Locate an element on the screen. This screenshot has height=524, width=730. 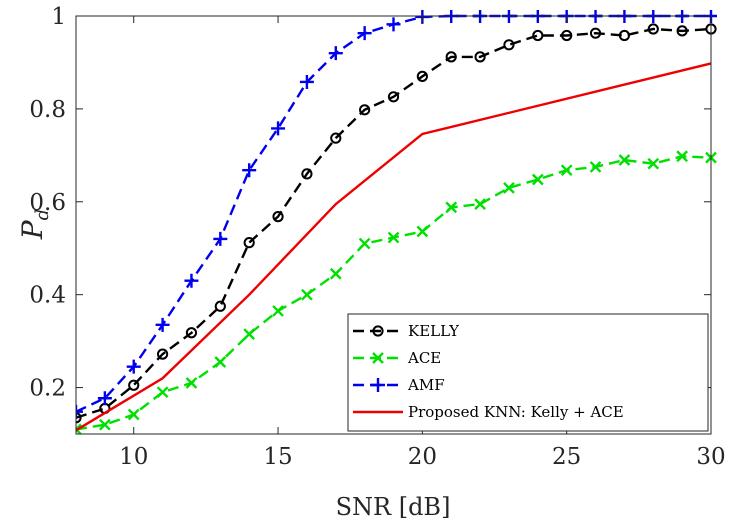
y-tick-label: 0.2 is located at coordinates (47, 389).